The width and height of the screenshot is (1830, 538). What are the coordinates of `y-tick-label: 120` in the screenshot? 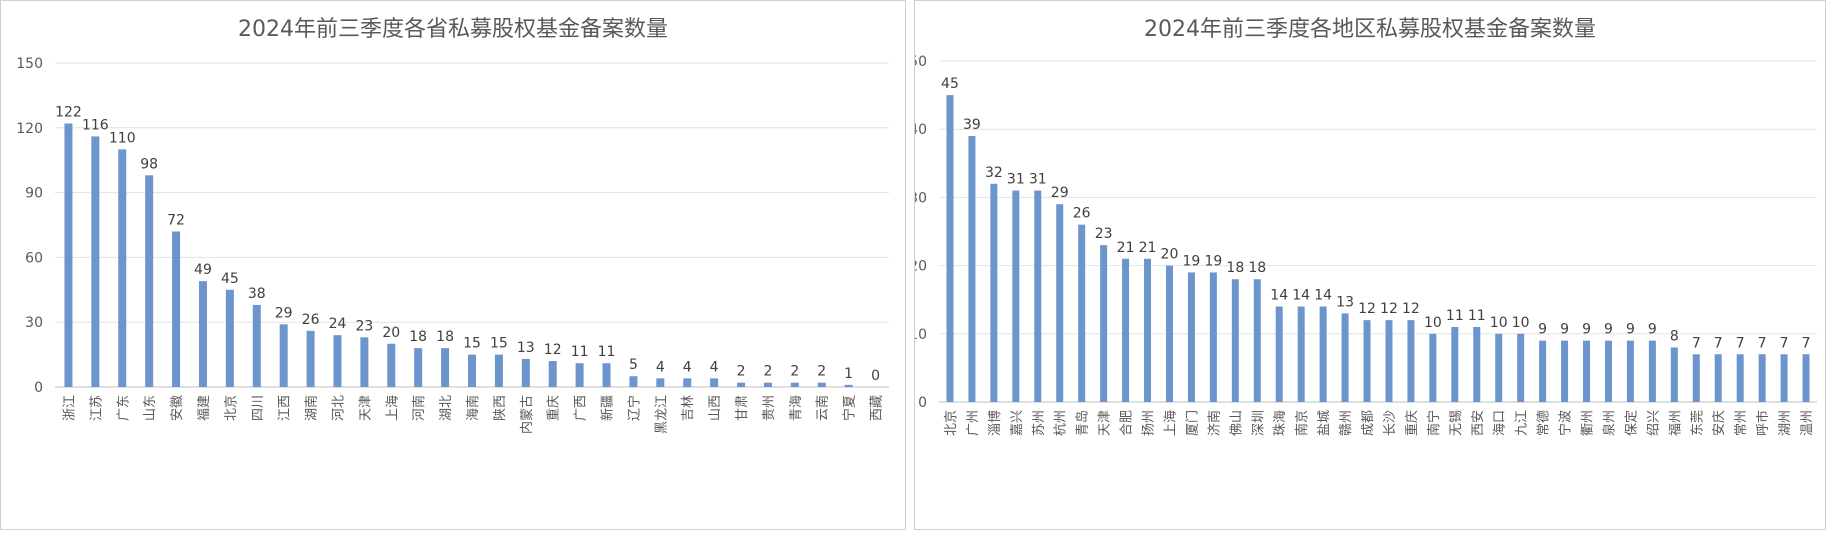 It's located at (29, 129).